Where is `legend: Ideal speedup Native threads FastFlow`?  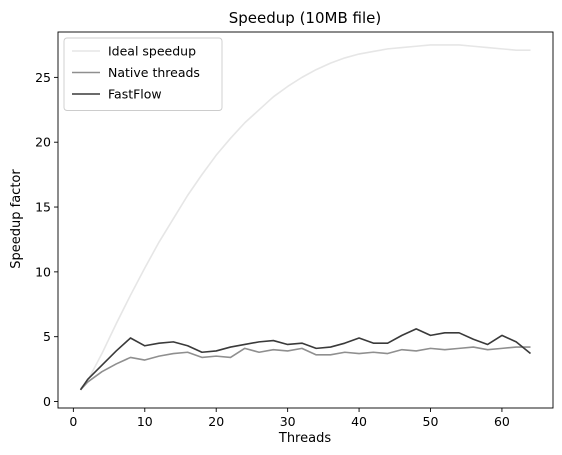 legend: Ideal speedup Native threads FastFlow is located at coordinates (143, 74).